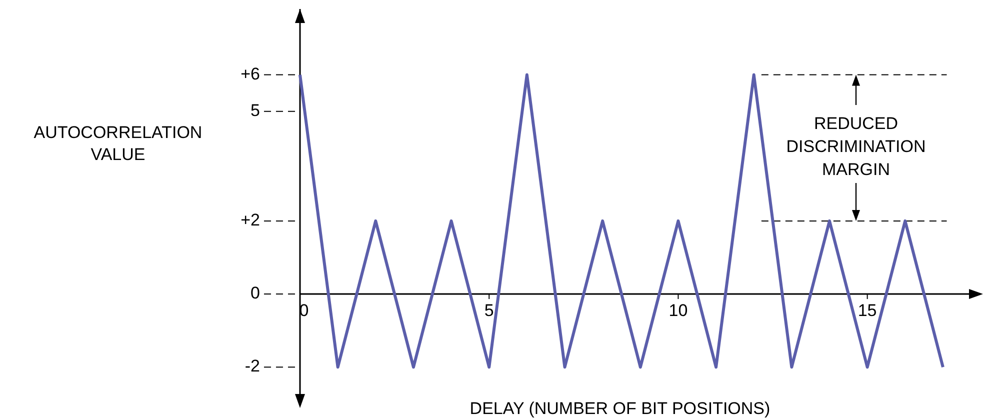  Describe the element at coordinates (867, 310) in the screenshot. I see `x-tick-label: 15` at that location.